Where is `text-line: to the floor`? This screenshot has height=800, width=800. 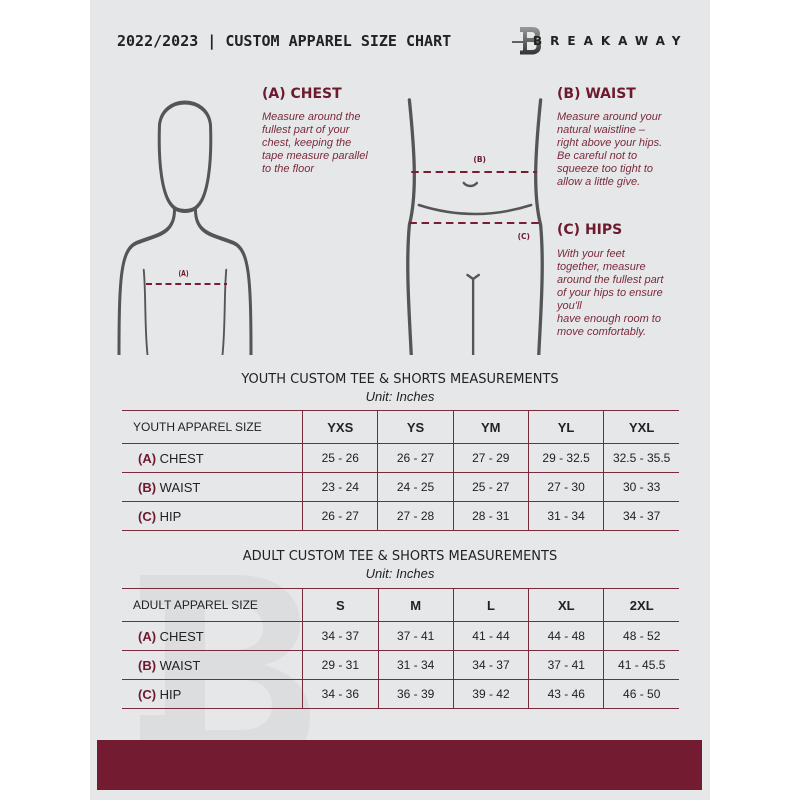
text-line: to the floor is located at coordinates (288, 169).